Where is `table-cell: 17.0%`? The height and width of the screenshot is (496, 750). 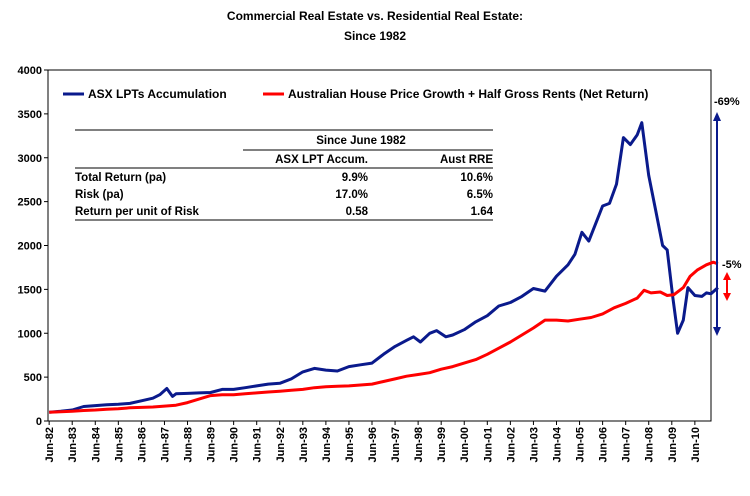 table-cell: 17.0% is located at coordinates (351, 195).